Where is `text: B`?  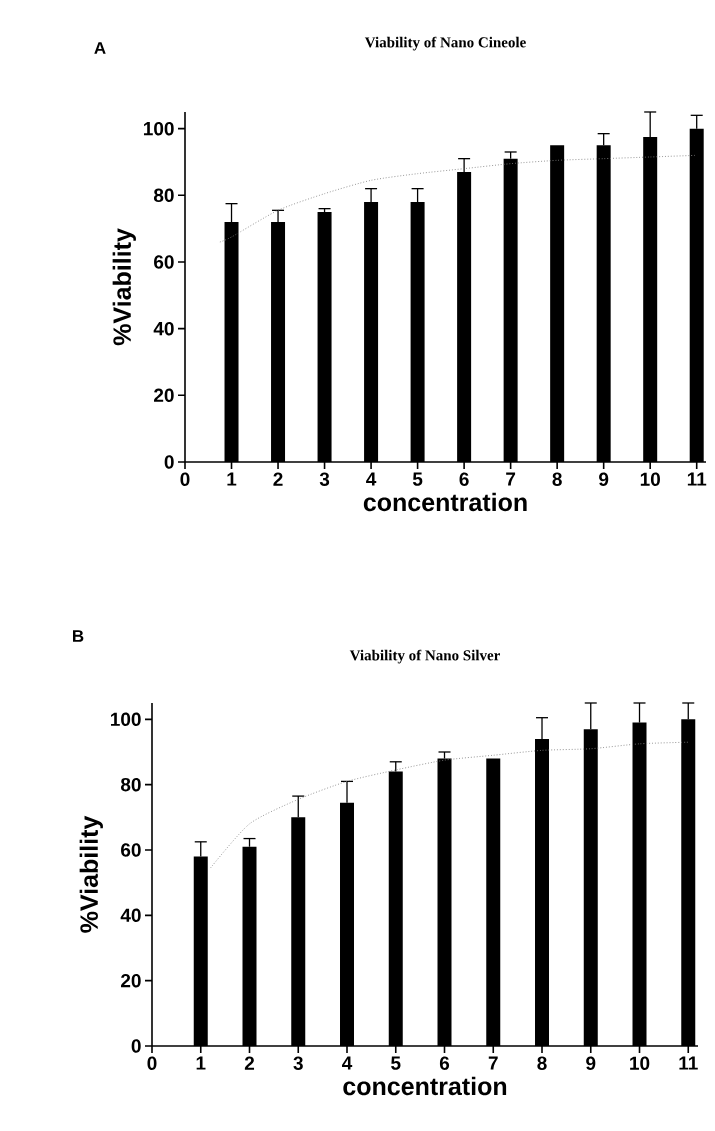 text: B is located at coordinates (78, 636).